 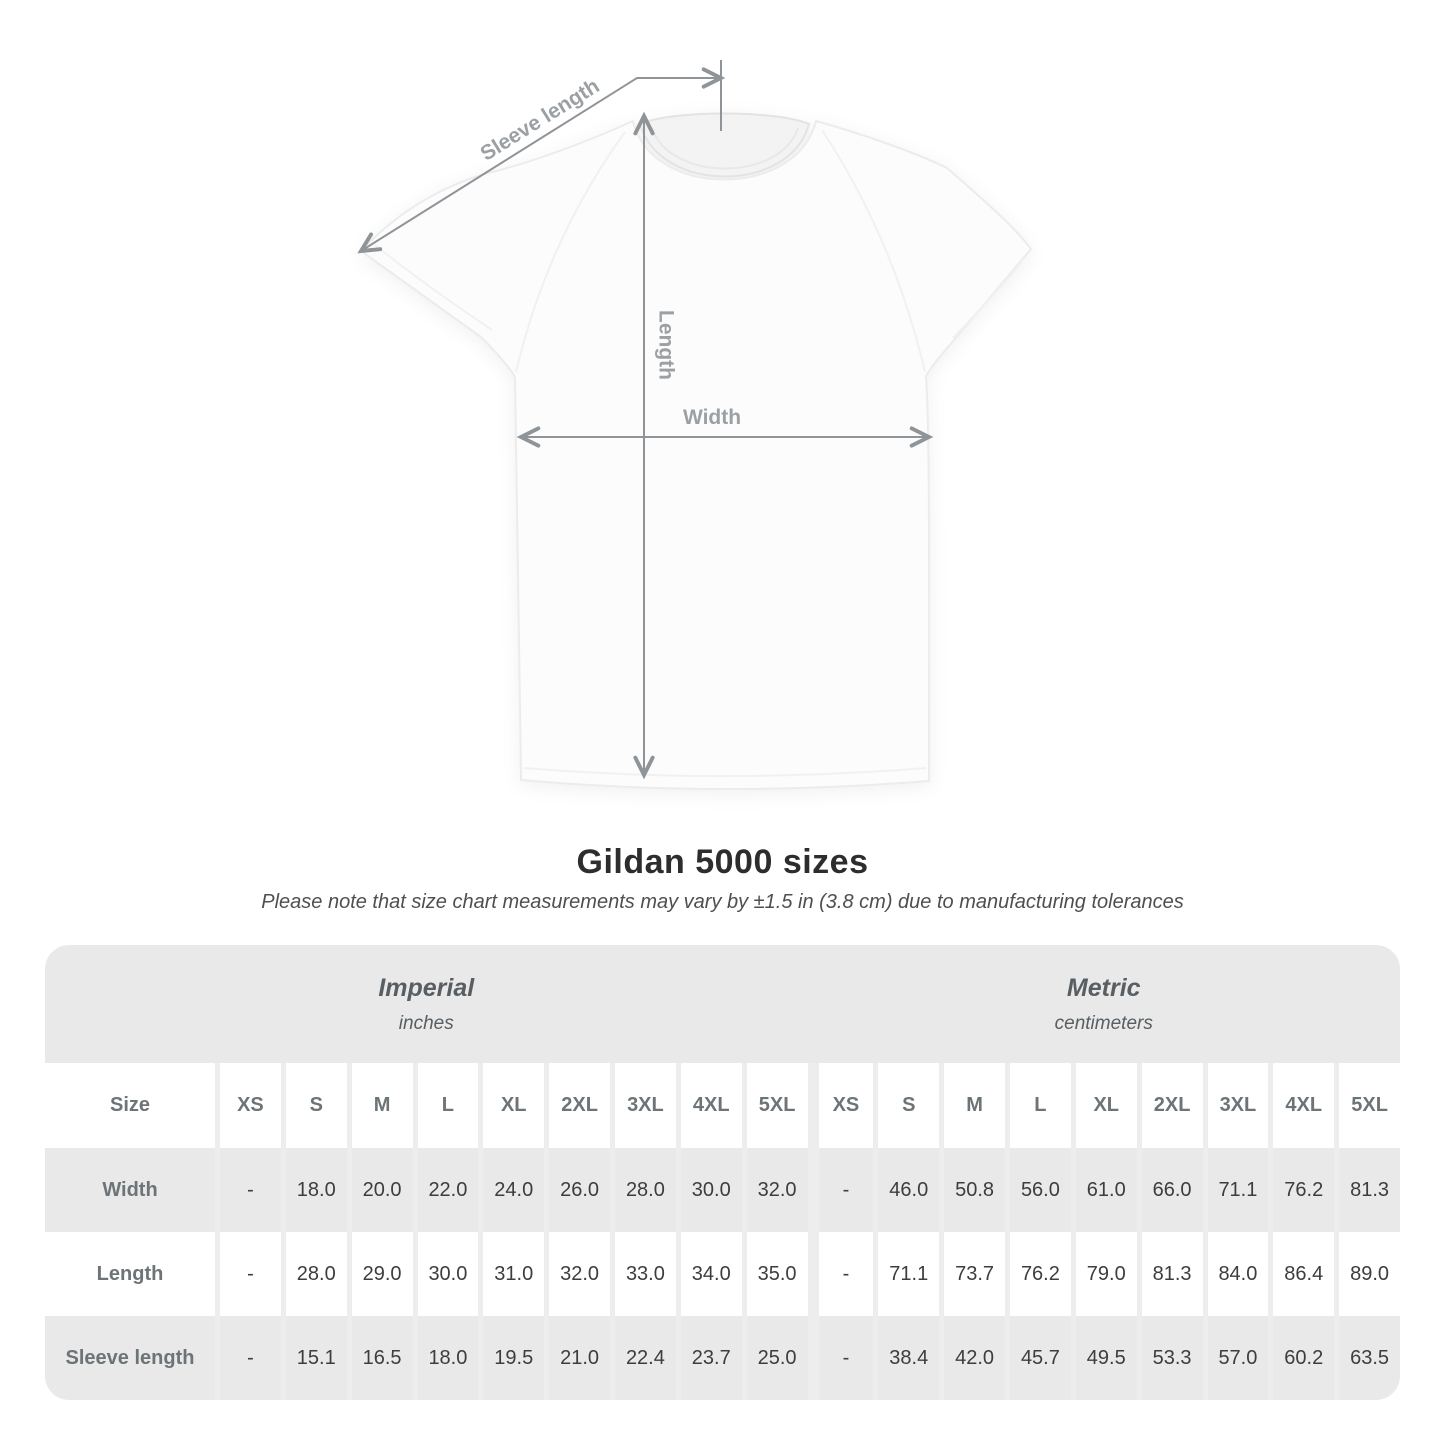 I want to click on column-header-metric-m: M, so click(x=972, y=1105).